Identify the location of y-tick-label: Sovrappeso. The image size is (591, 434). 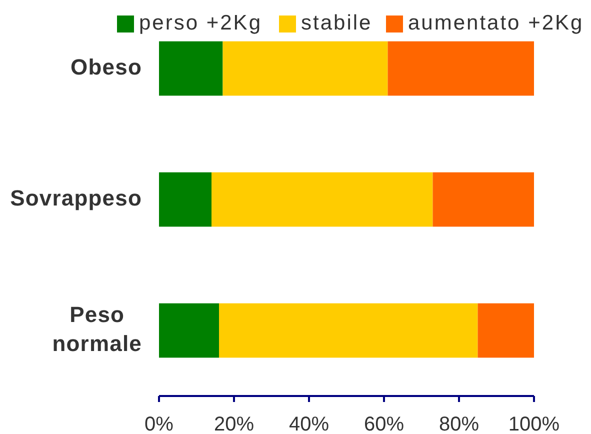
(76, 197).